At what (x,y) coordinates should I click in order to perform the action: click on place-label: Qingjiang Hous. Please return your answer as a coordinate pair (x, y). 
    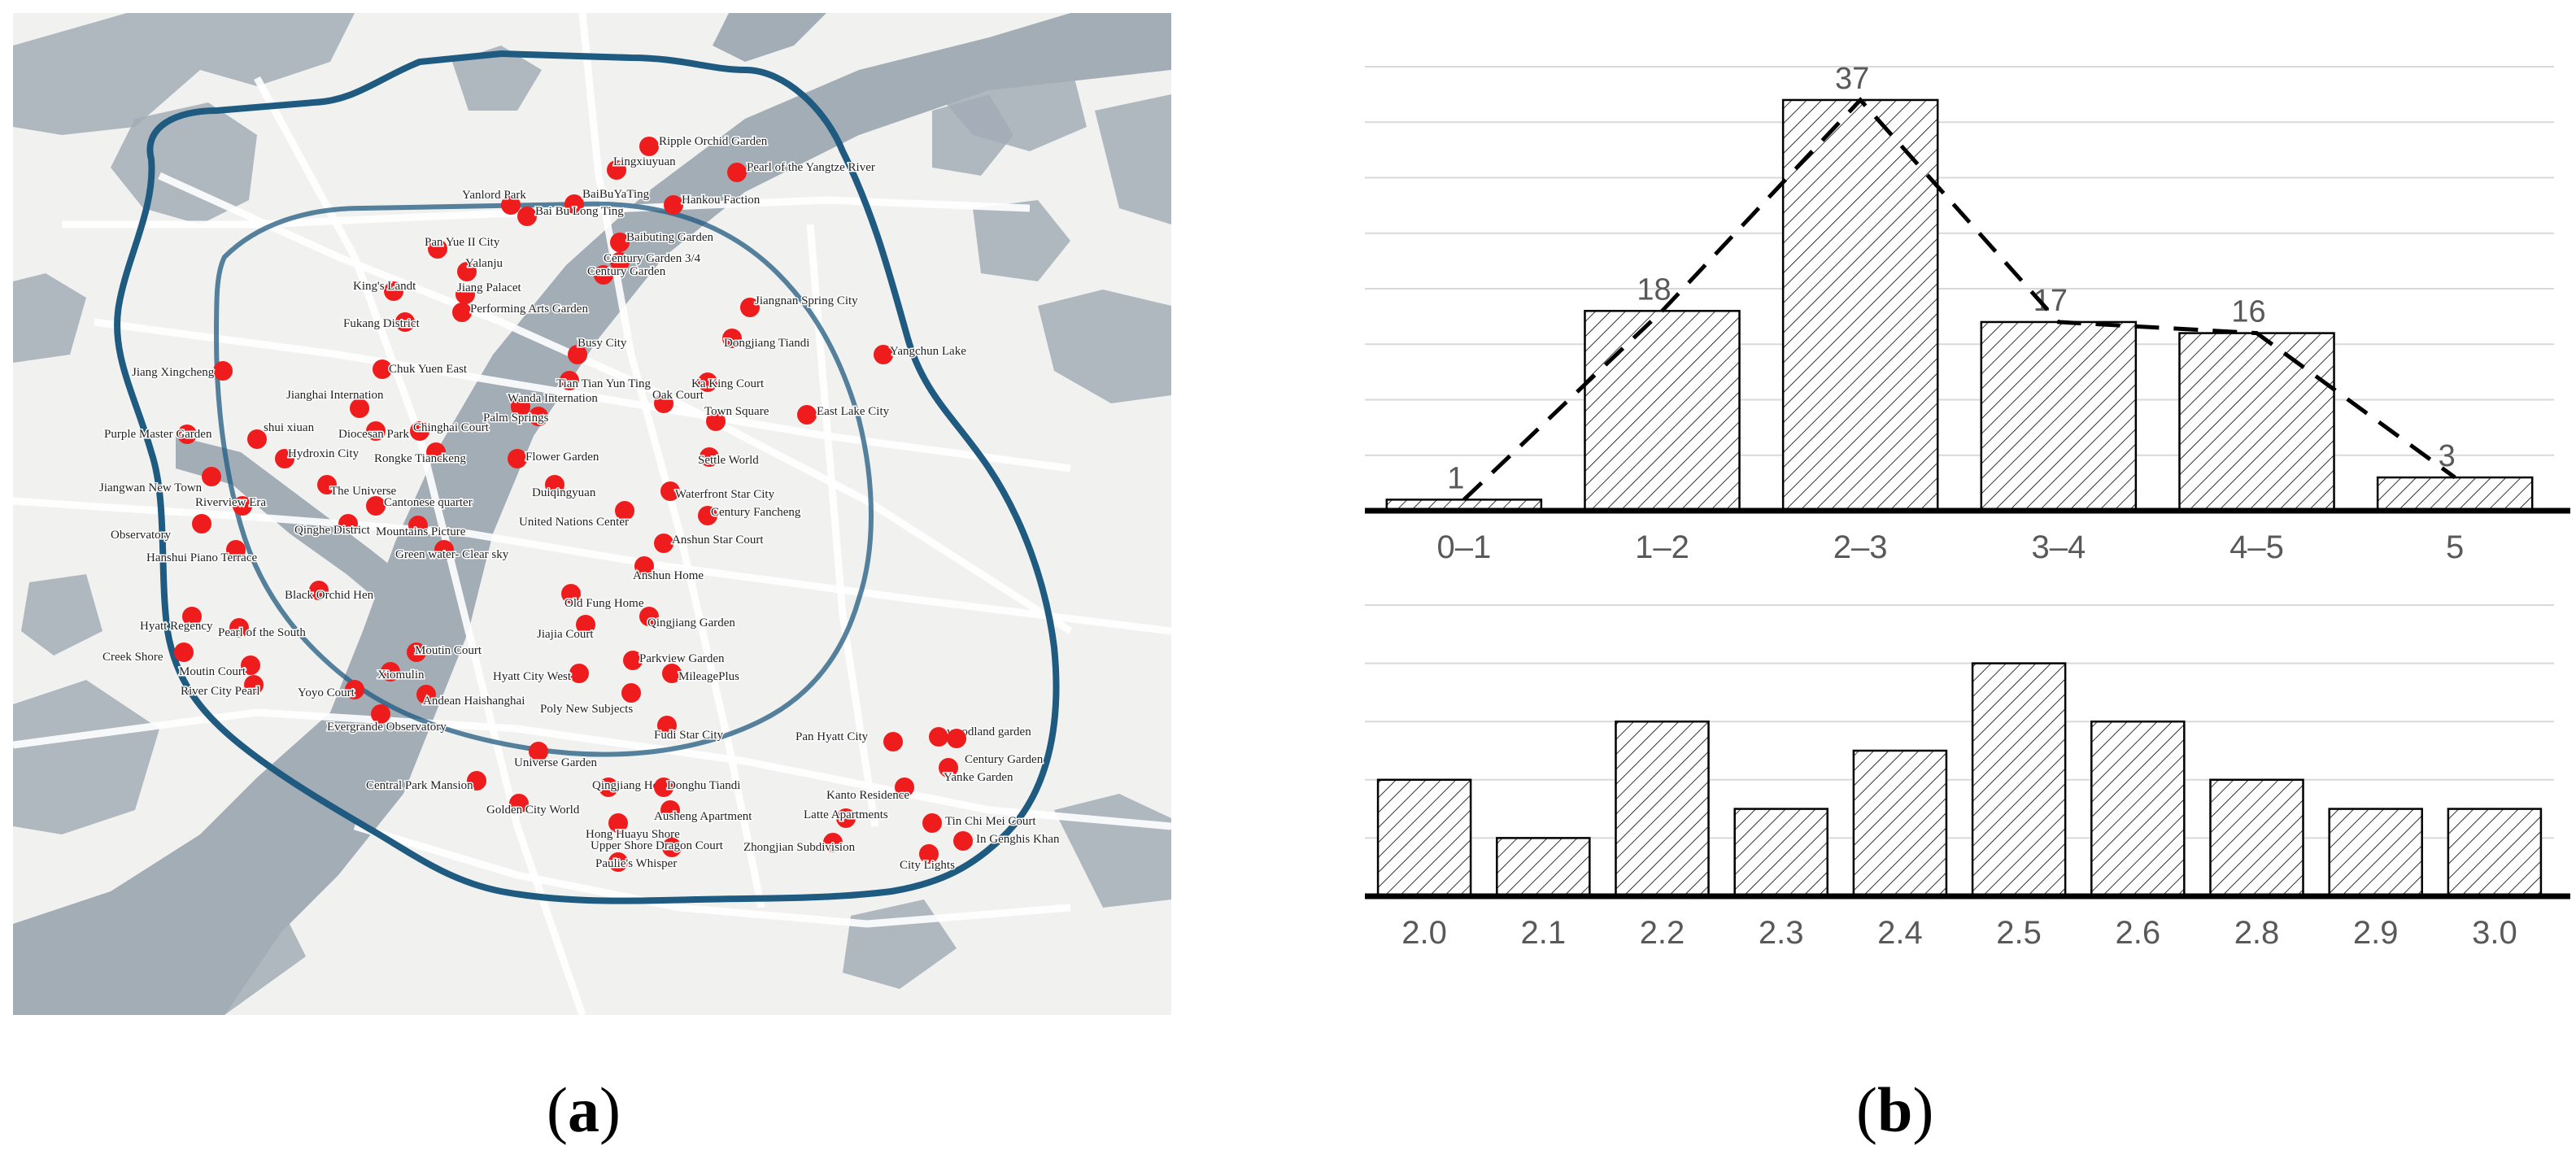
    Looking at the image, I should click on (631, 785).